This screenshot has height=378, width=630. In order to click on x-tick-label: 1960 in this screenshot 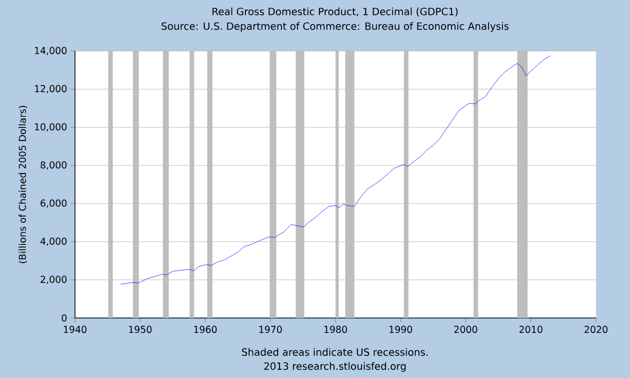, I will do `click(205, 329)`.